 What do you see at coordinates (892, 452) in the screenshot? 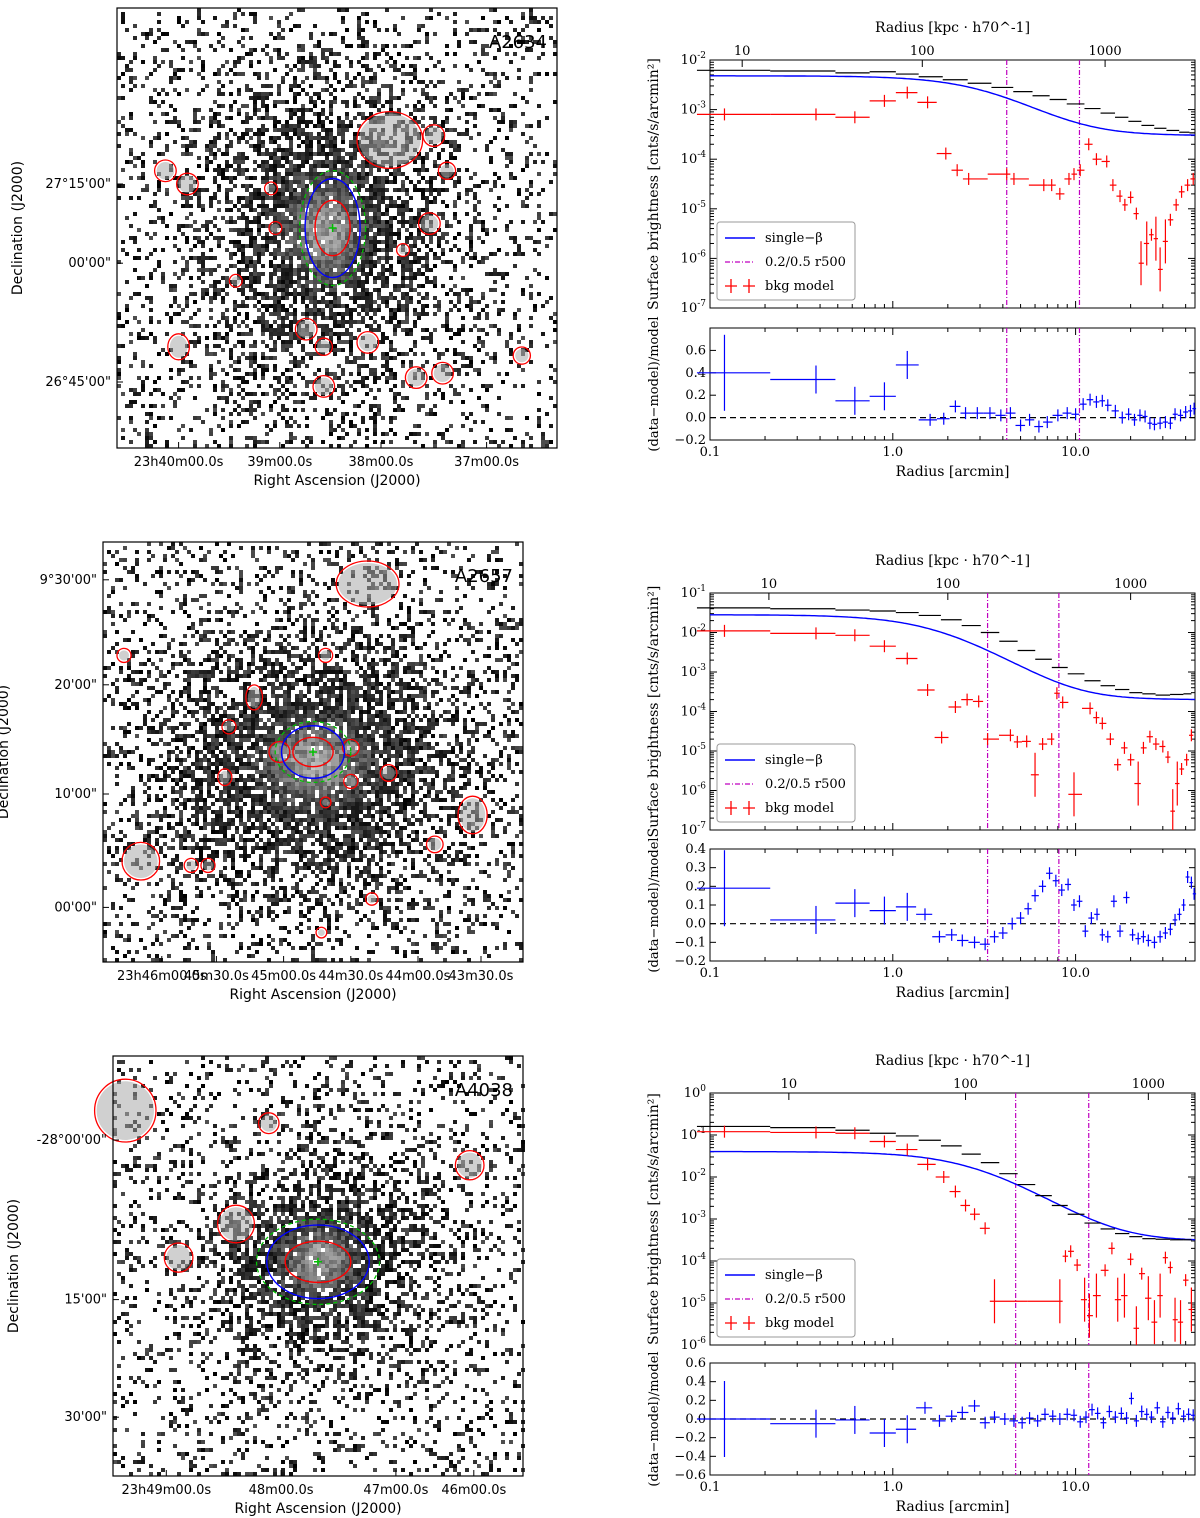
I see `x-tick-label: 1.0` at bounding box center [892, 452].